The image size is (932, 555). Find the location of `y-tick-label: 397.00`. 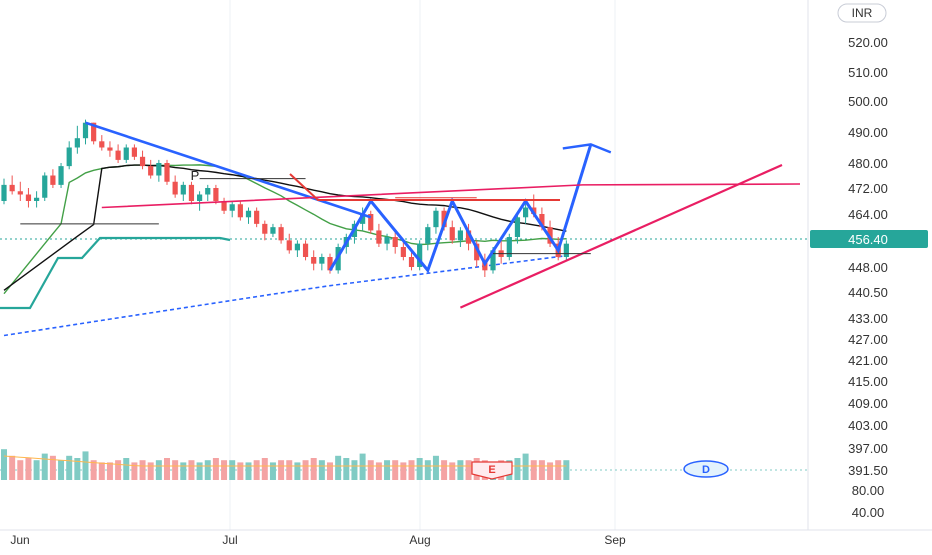

y-tick-label: 397.00 is located at coordinates (868, 448).